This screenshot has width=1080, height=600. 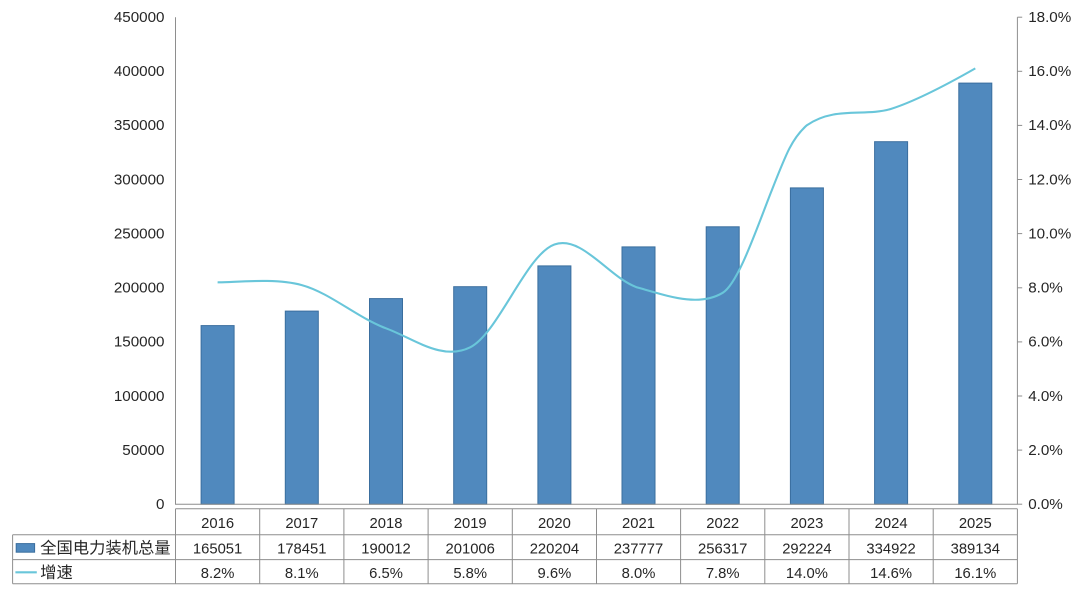 What do you see at coordinates (1045, 396) in the screenshot?
I see `svg-text: 4.0%` at bounding box center [1045, 396].